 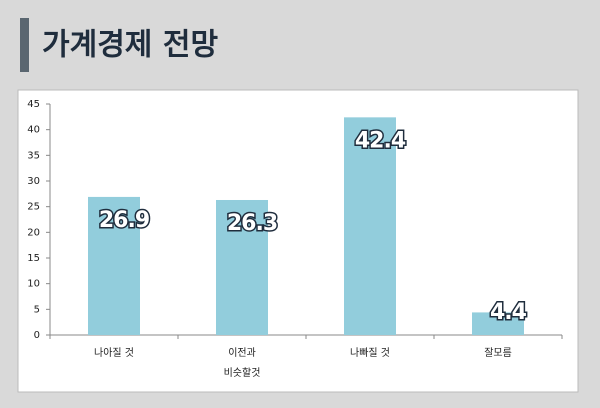 What do you see at coordinates (124, 220) in the screenshot?
I see `value-label: 26.9` at bounding box center [124, 220].